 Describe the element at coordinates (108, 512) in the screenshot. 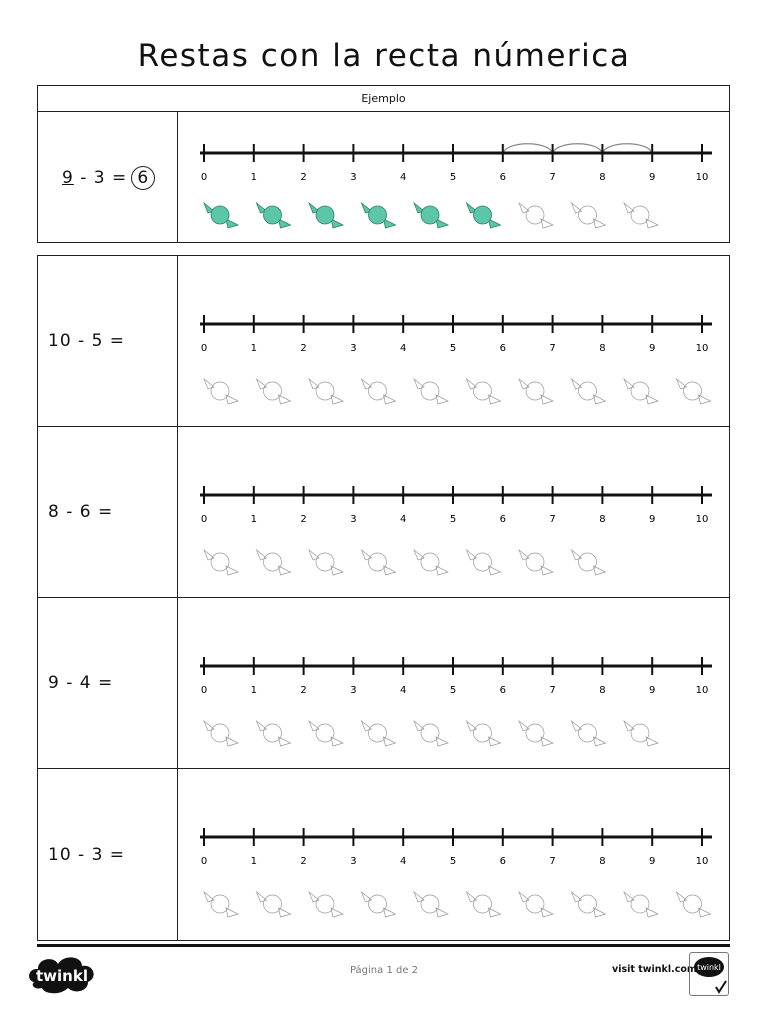

I see `exercise-equation: 8 - 6 =` at that location.